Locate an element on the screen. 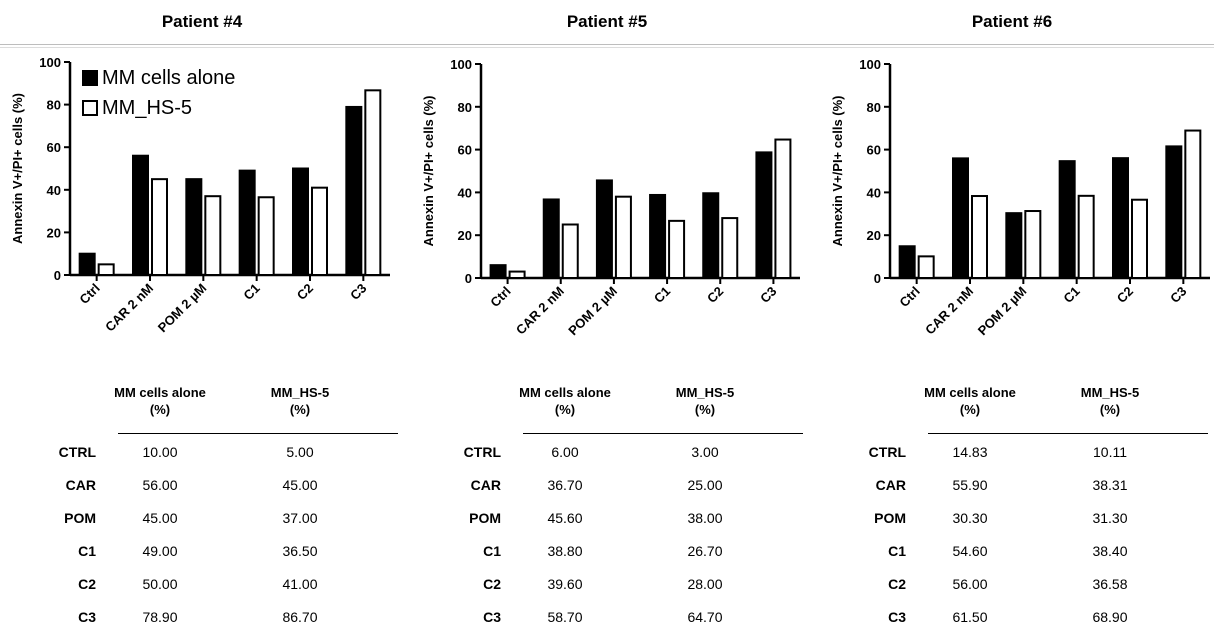 The image size is (1214, 632). y-tick-label: 0 is located at coordinates (877, 278).